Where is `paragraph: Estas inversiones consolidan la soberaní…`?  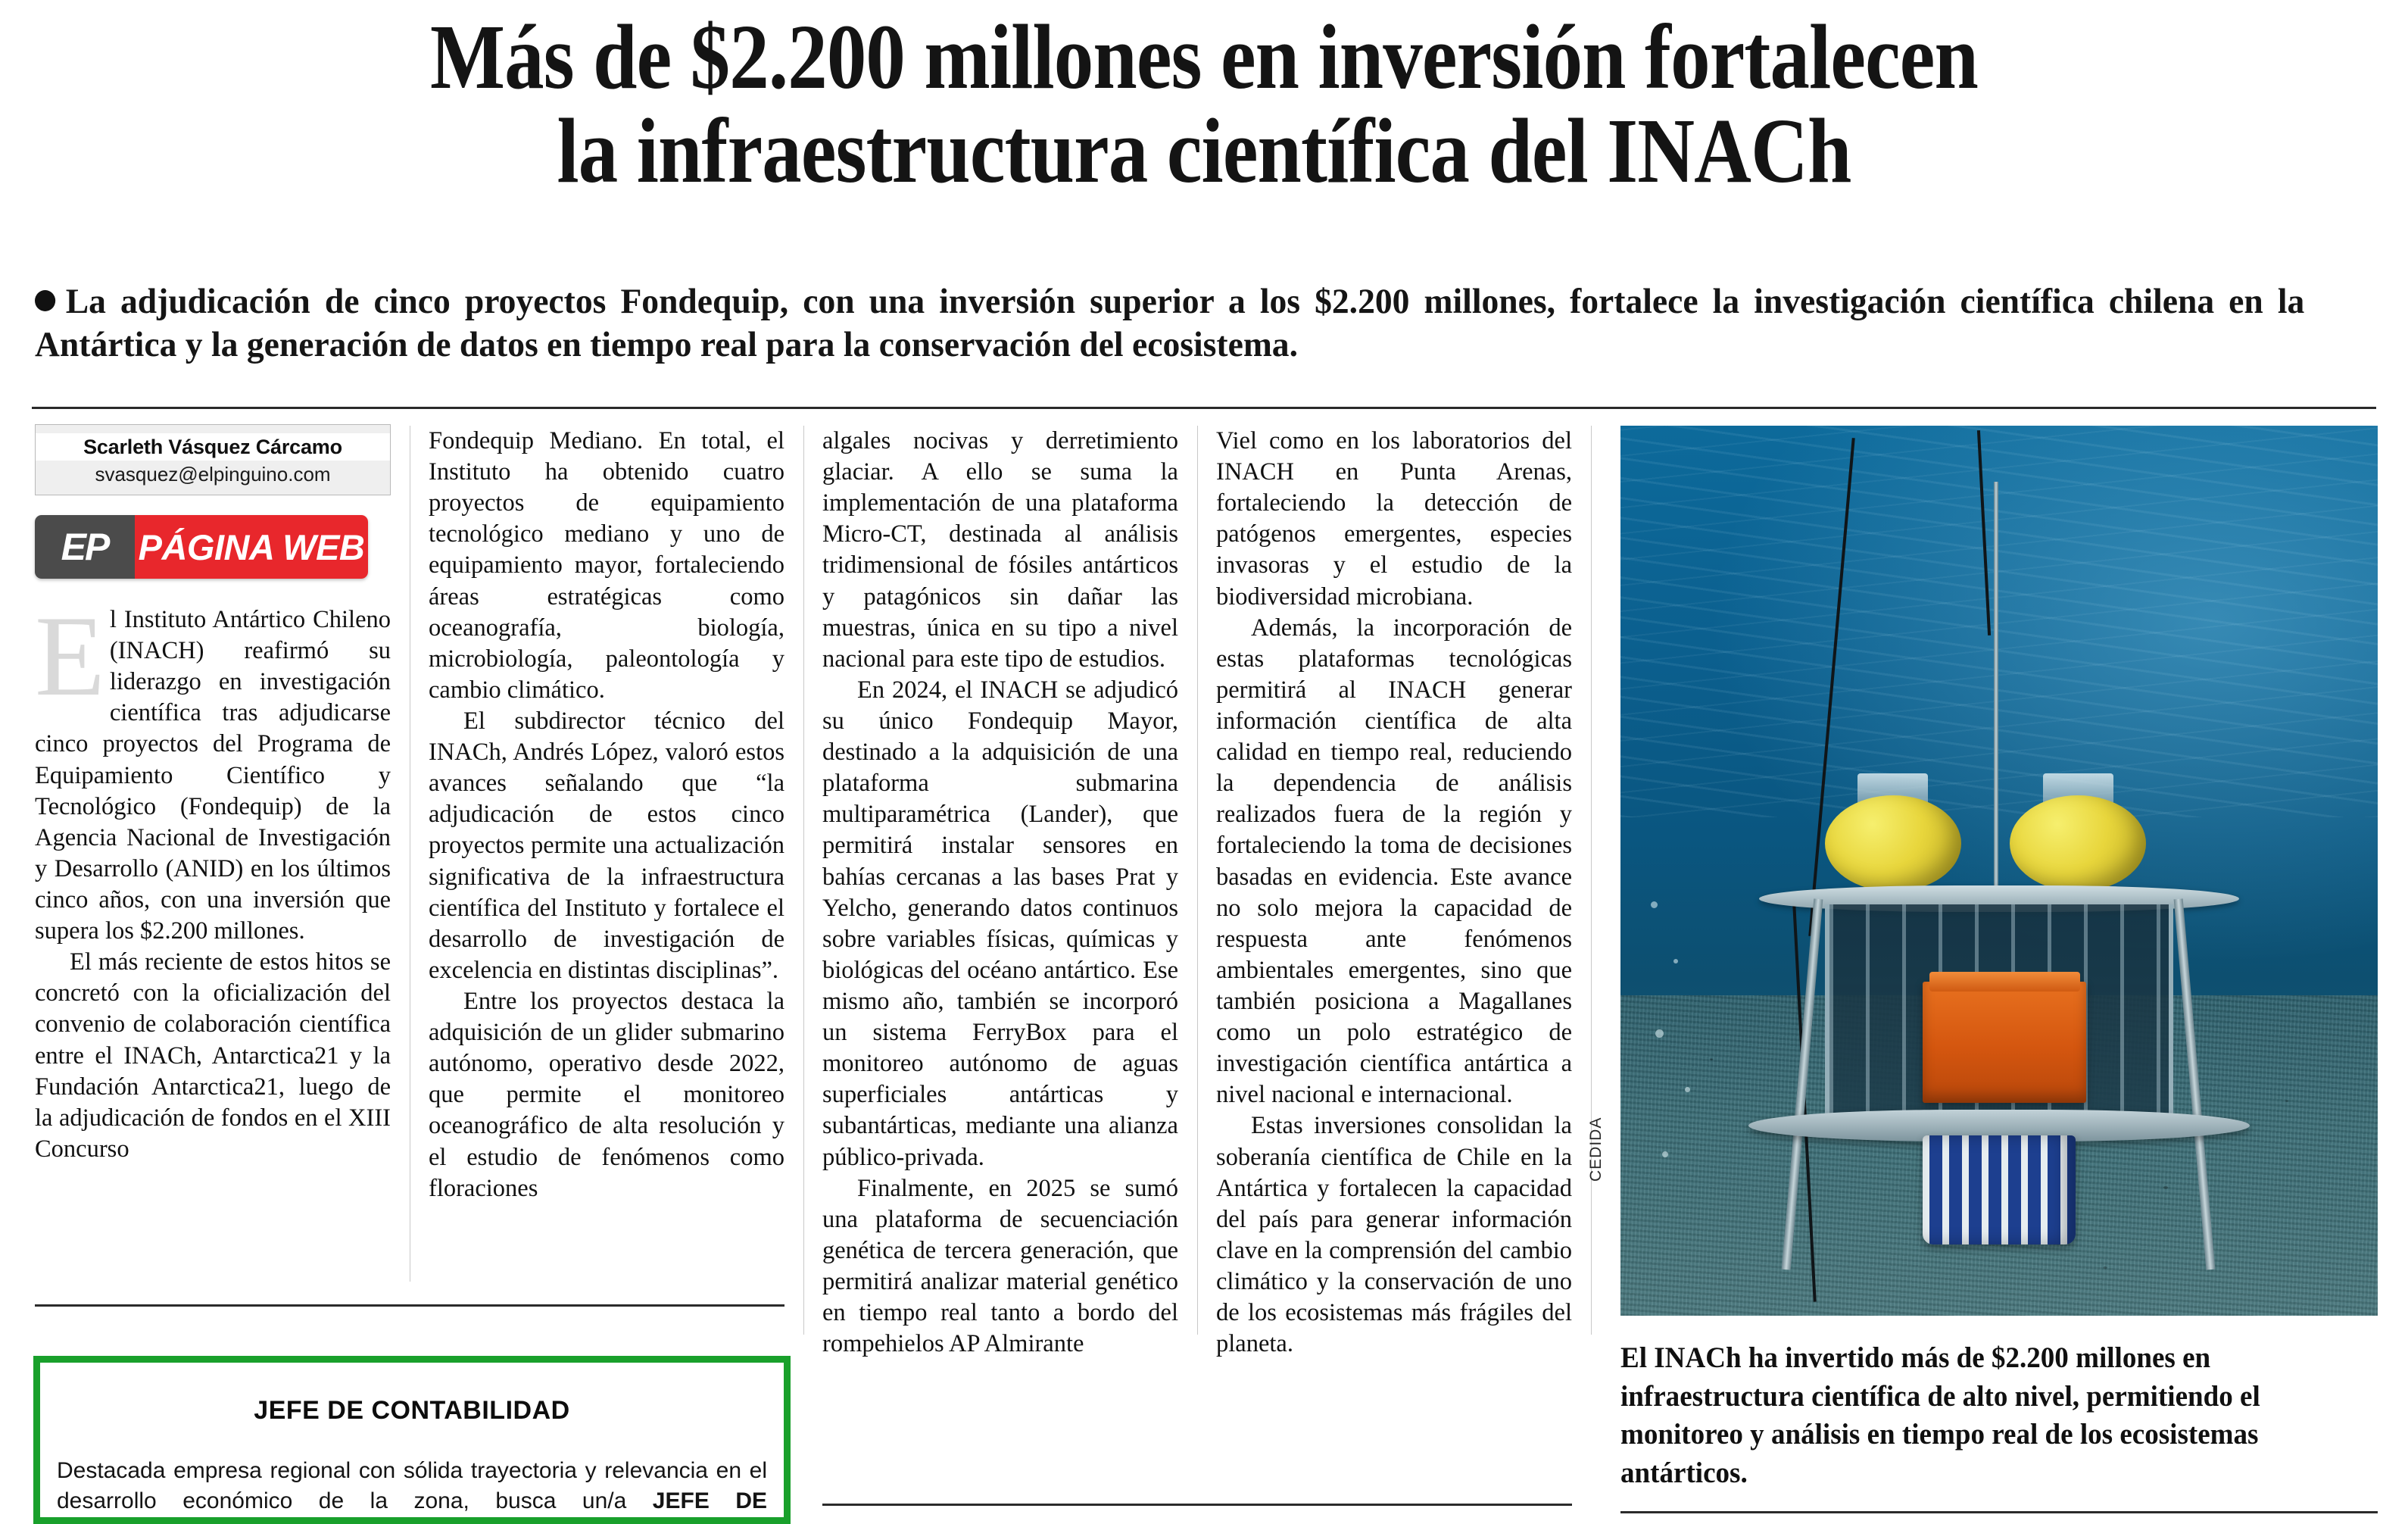
paragraph: Estas inversiones consolidan la soberaní… is located at coordinates (1394, 1235).